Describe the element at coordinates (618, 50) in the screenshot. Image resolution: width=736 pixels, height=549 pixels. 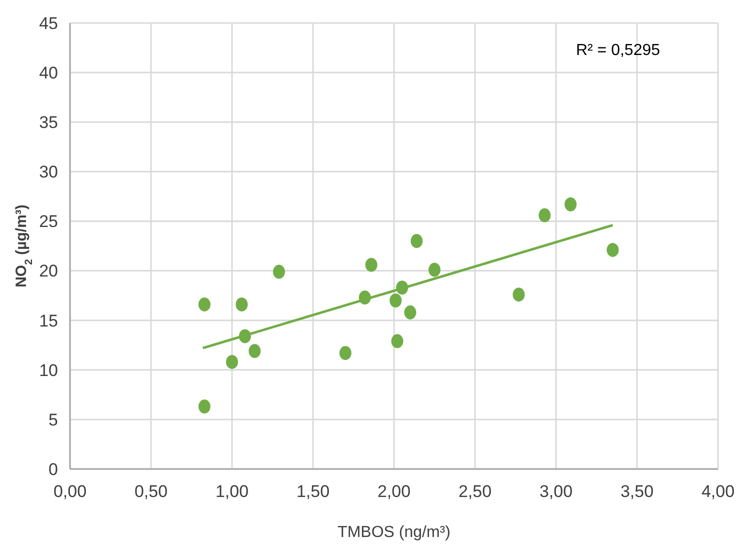
I see `annotation: R² = 0,5295` at that location.